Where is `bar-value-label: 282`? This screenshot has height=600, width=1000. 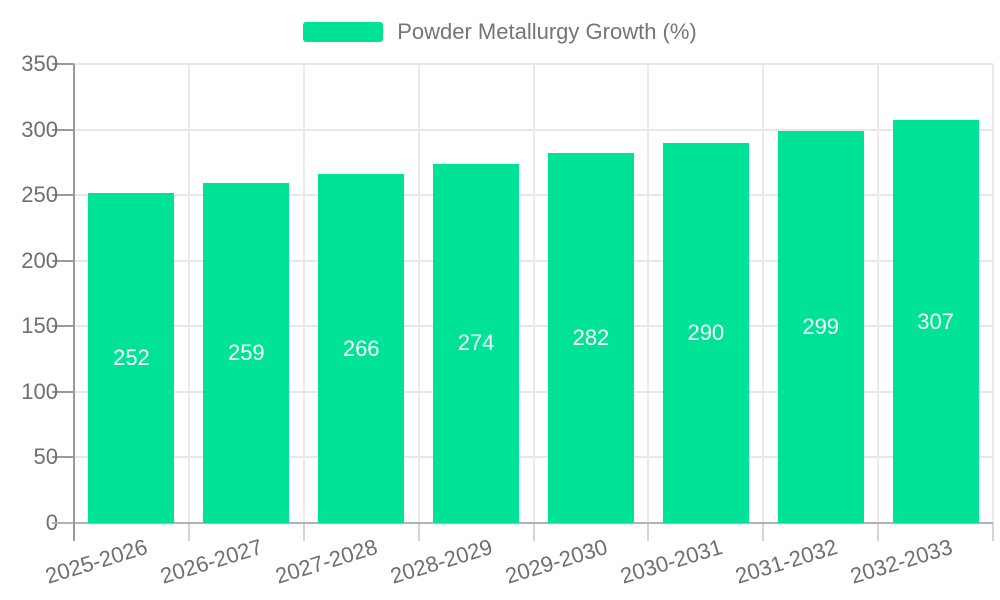 bar-value-label: 282 is located at coordinates (591, 338).